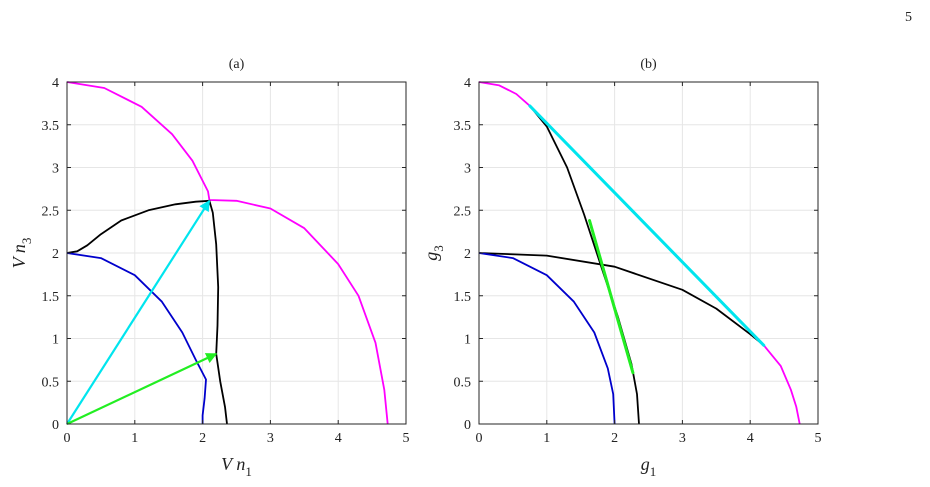 The width and height of the screenshot is (930, 487). I want to click on panel-title: (a), so click(237, 64).